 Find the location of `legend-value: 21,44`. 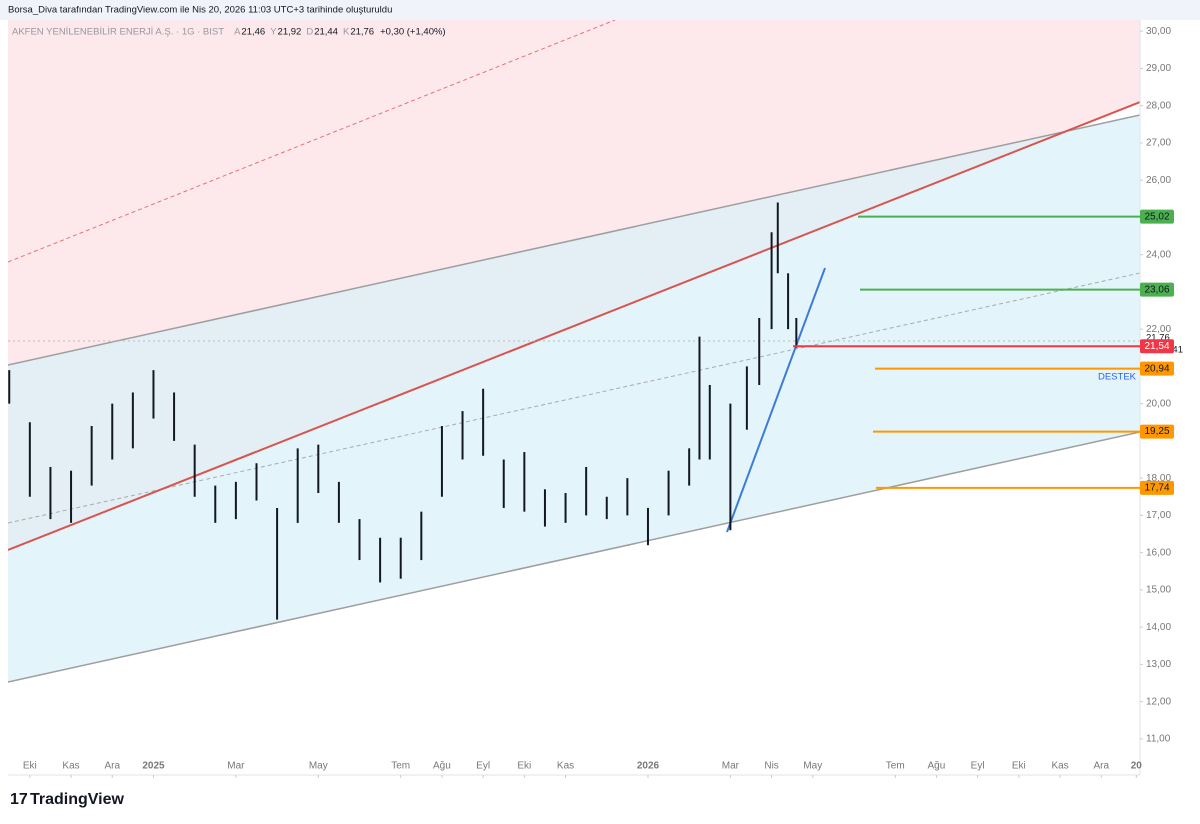

legend-value: 21,44 is located at coordinates (326, 32).